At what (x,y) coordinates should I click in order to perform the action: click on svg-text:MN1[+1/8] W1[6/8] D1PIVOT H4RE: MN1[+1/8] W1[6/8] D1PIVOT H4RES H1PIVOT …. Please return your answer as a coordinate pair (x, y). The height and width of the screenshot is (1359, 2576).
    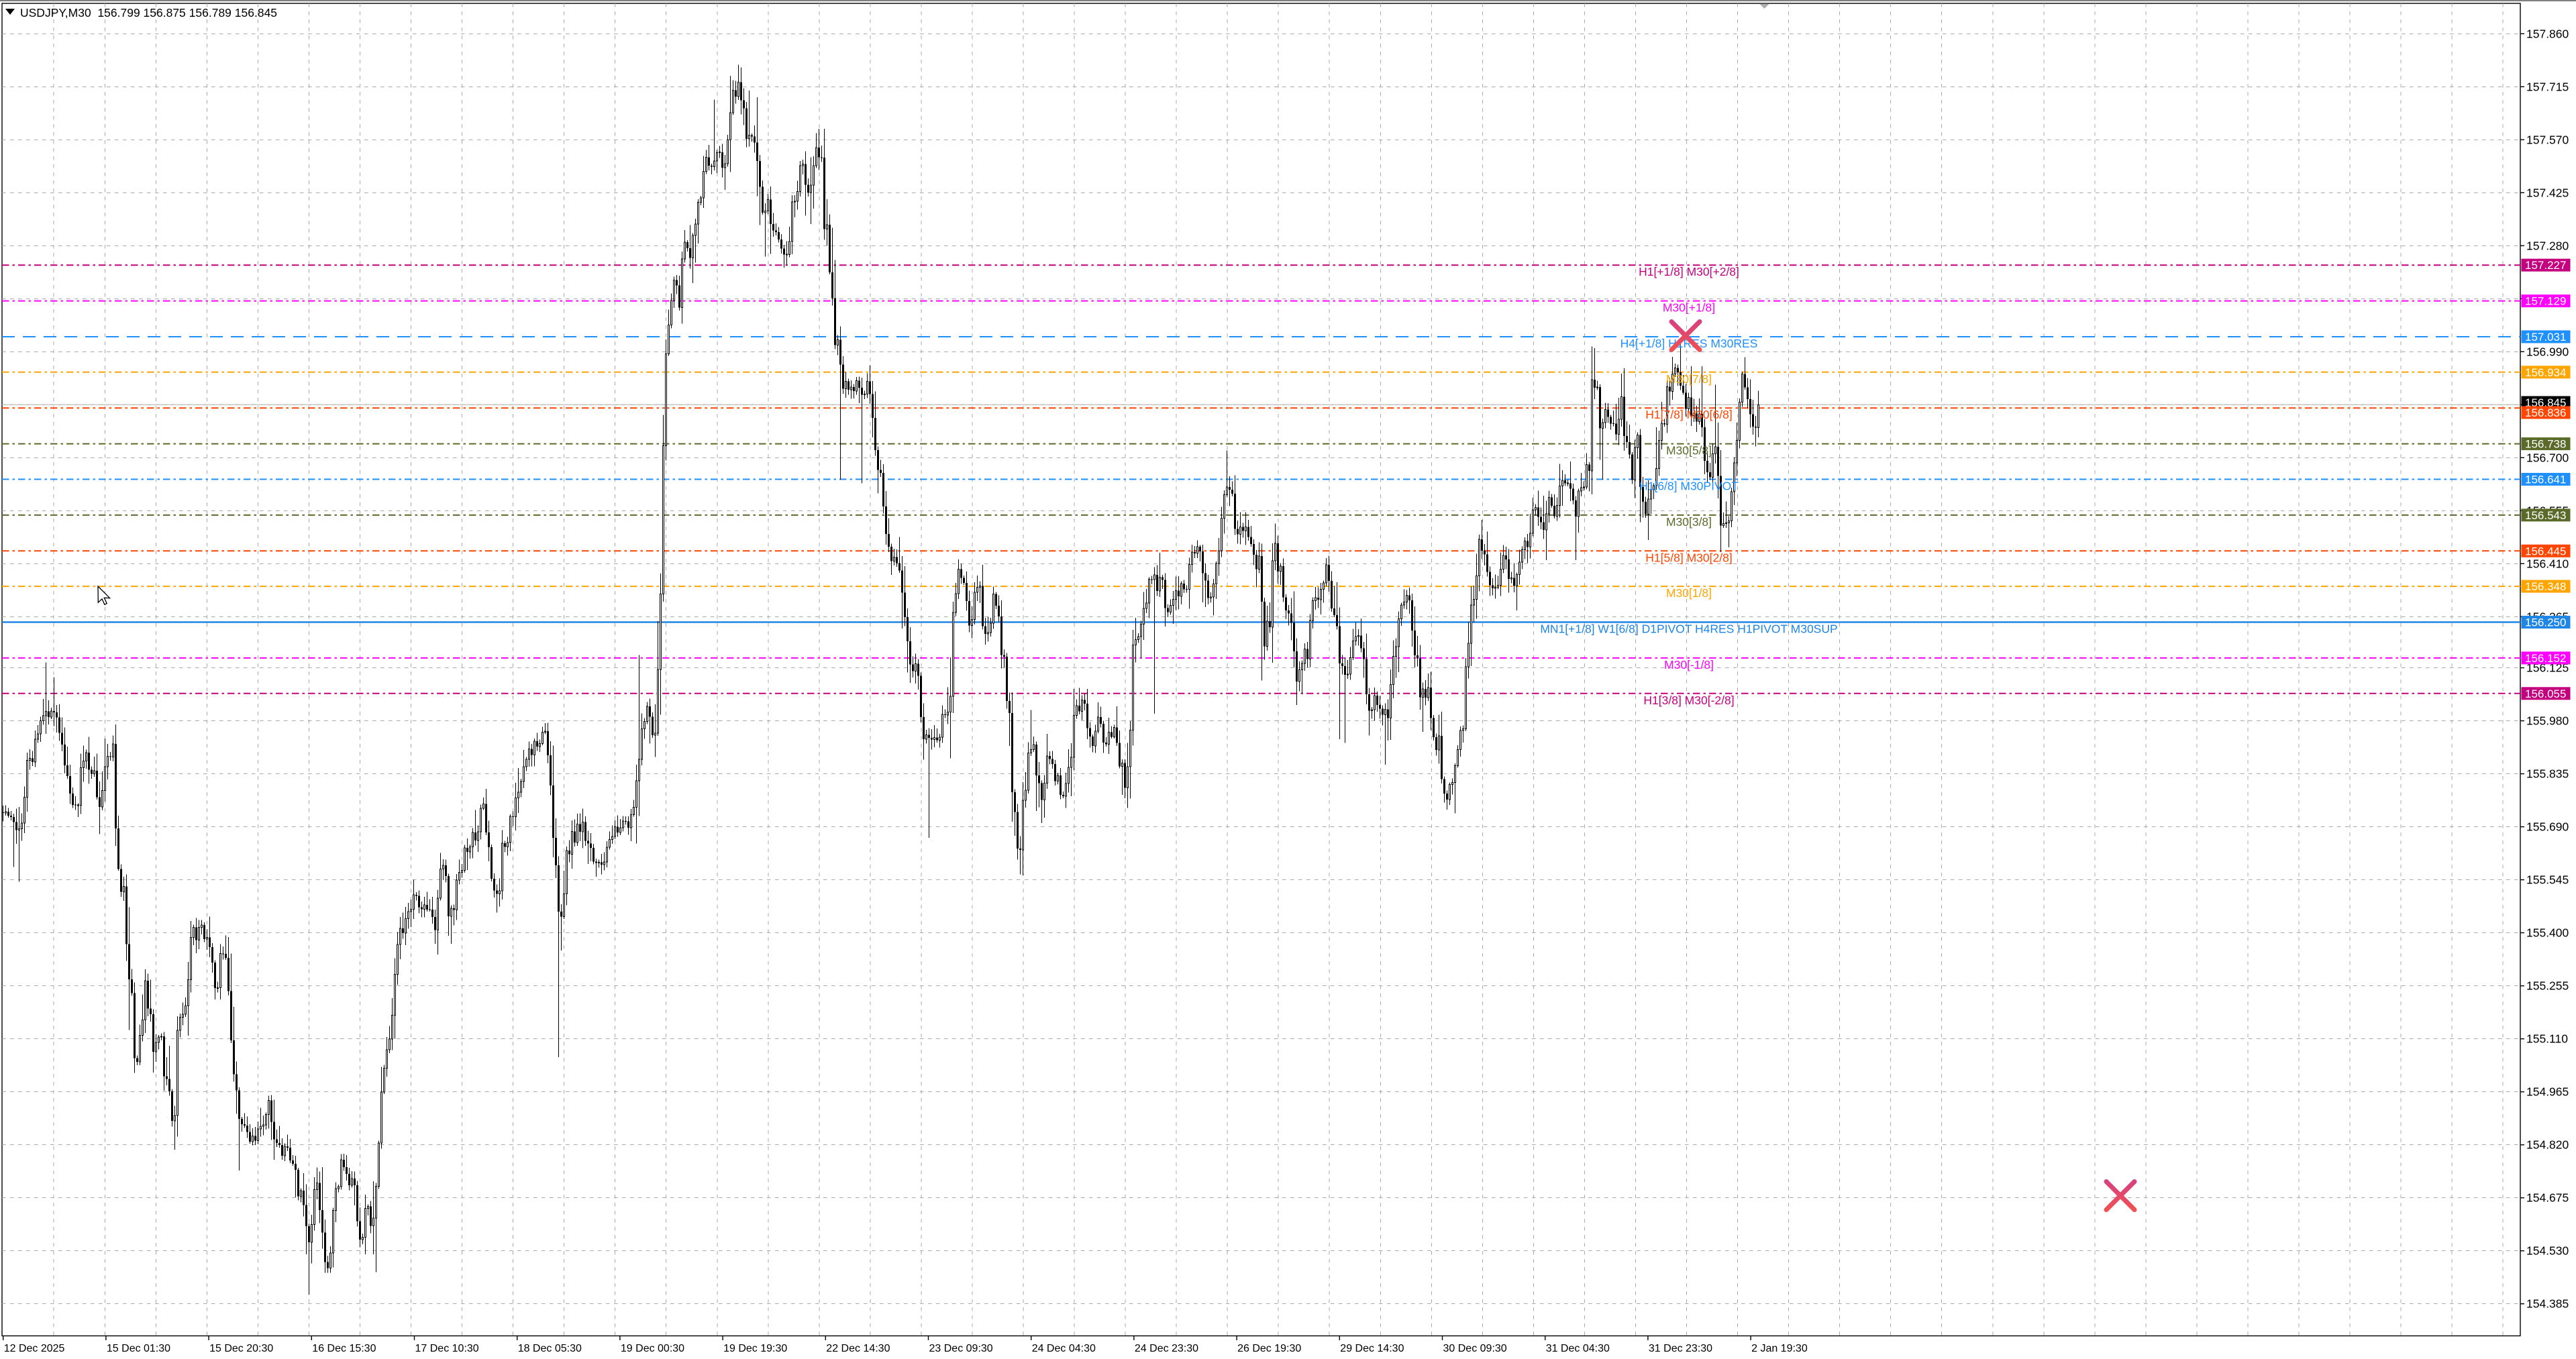
    Looking at the image, I should click on (1688, 629).